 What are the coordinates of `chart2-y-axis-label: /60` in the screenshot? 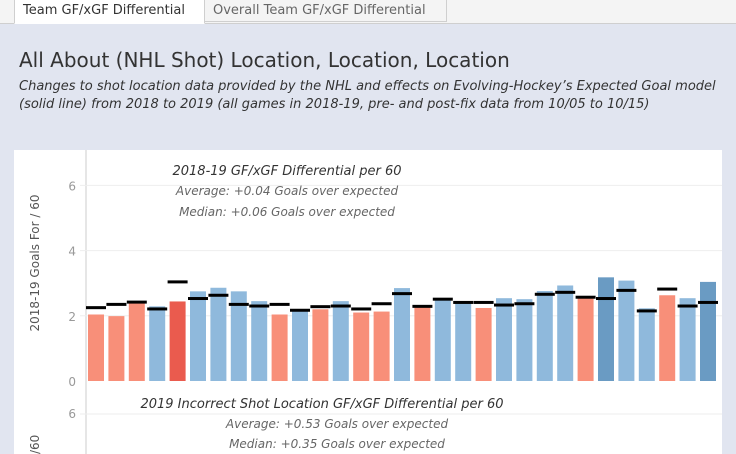 It's located at (35, 444).